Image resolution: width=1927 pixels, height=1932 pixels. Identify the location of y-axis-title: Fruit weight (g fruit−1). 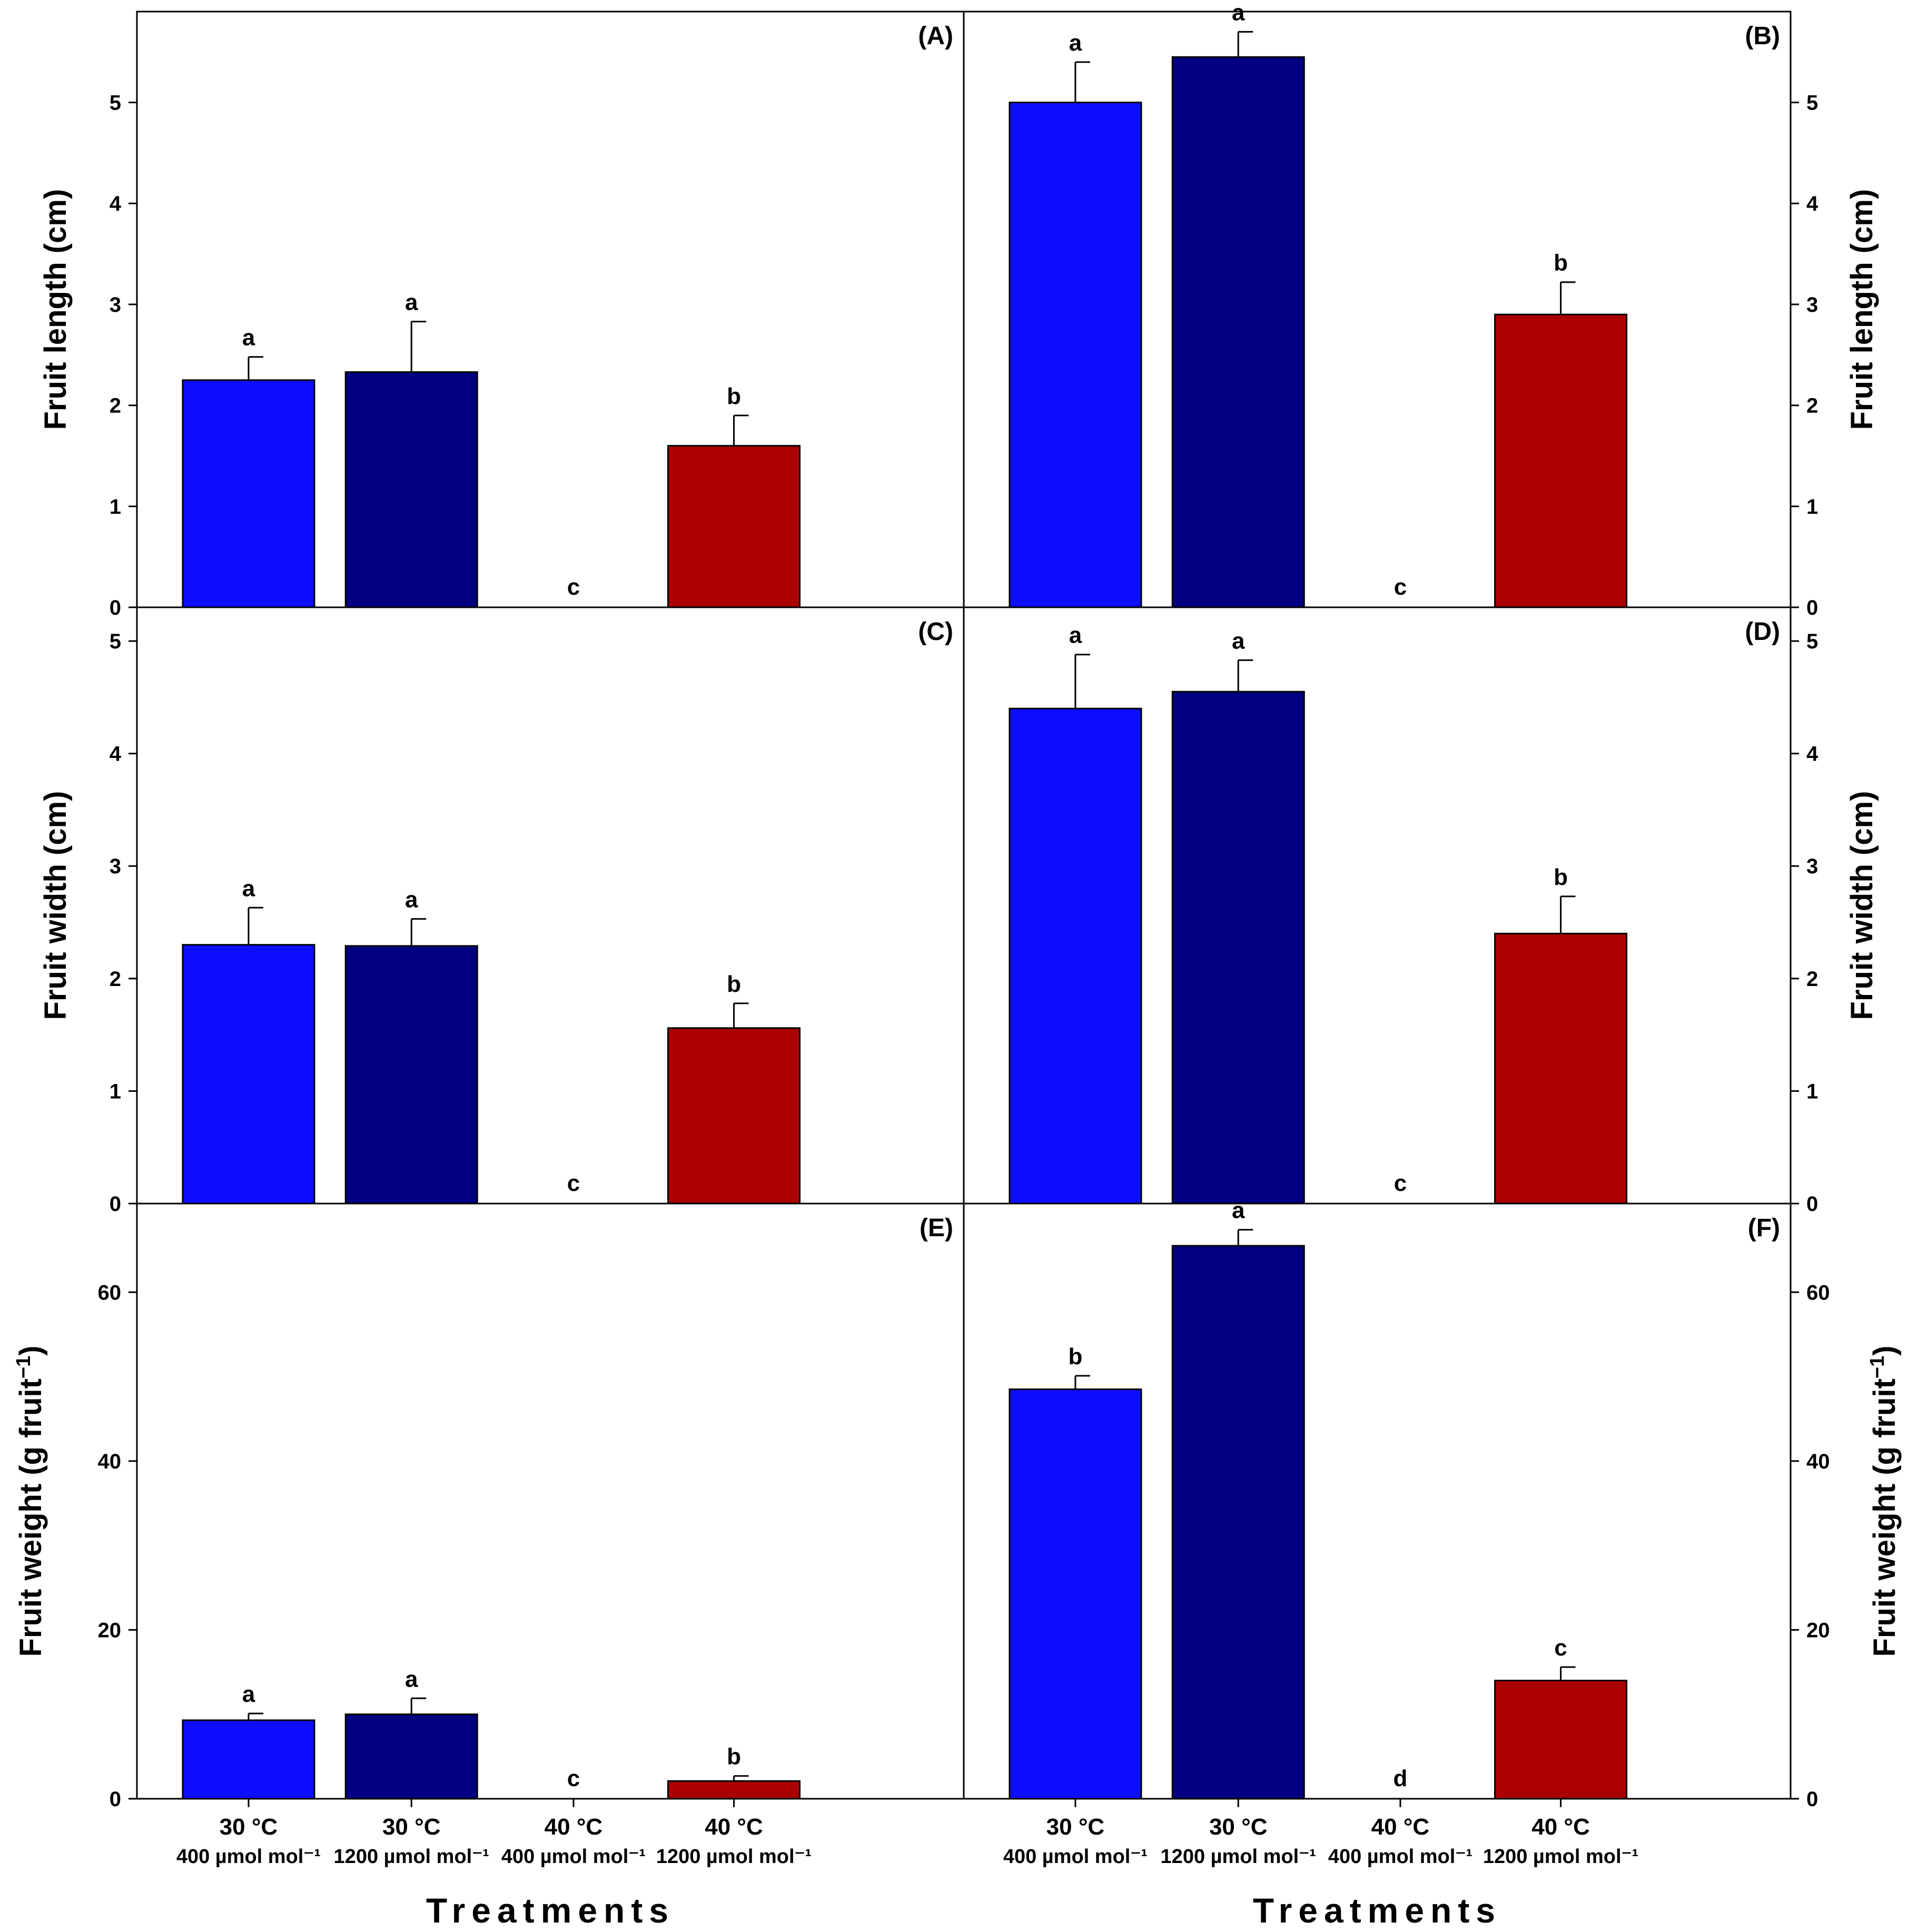
(30, 1501).